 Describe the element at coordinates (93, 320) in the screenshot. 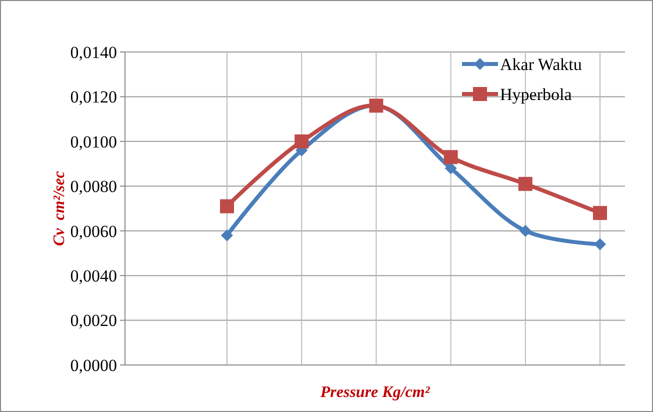

I see `y-tick-label: 0,0020` at that location.